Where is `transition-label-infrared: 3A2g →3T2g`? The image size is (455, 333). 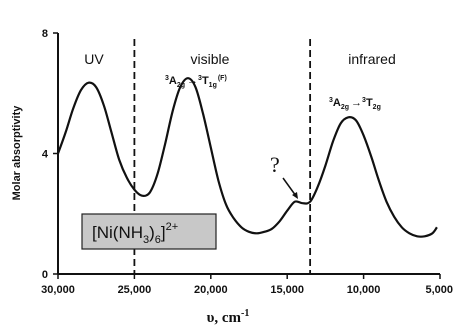
transition-label-infrared: 3A2g →3T2g is located at coordinates (355, 104).